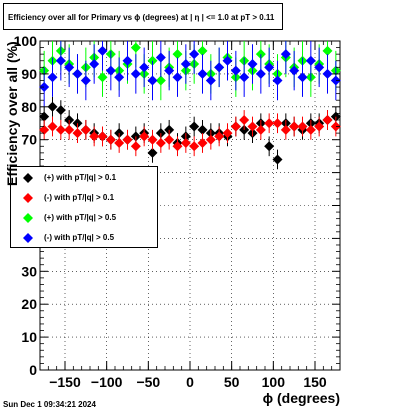 The width and height of the screenshot is (400, 414). What do you see at coordinates (49, 404) in the screenshot?
I see `timestamp: Sun Dec 1 09:34:21 2024` at bounding box center [49, 404].